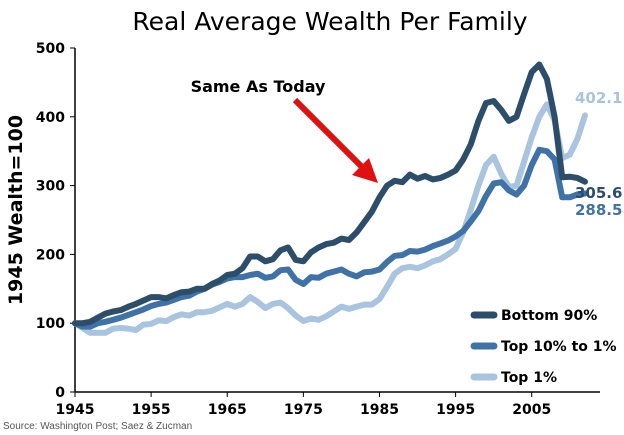 The width and height of the screenshot is (624, 435). Describe the element at coordinates (98, 426) in the screenshot. I see `source-note: Source: Washington Post; Saez & Zucman` at that location.